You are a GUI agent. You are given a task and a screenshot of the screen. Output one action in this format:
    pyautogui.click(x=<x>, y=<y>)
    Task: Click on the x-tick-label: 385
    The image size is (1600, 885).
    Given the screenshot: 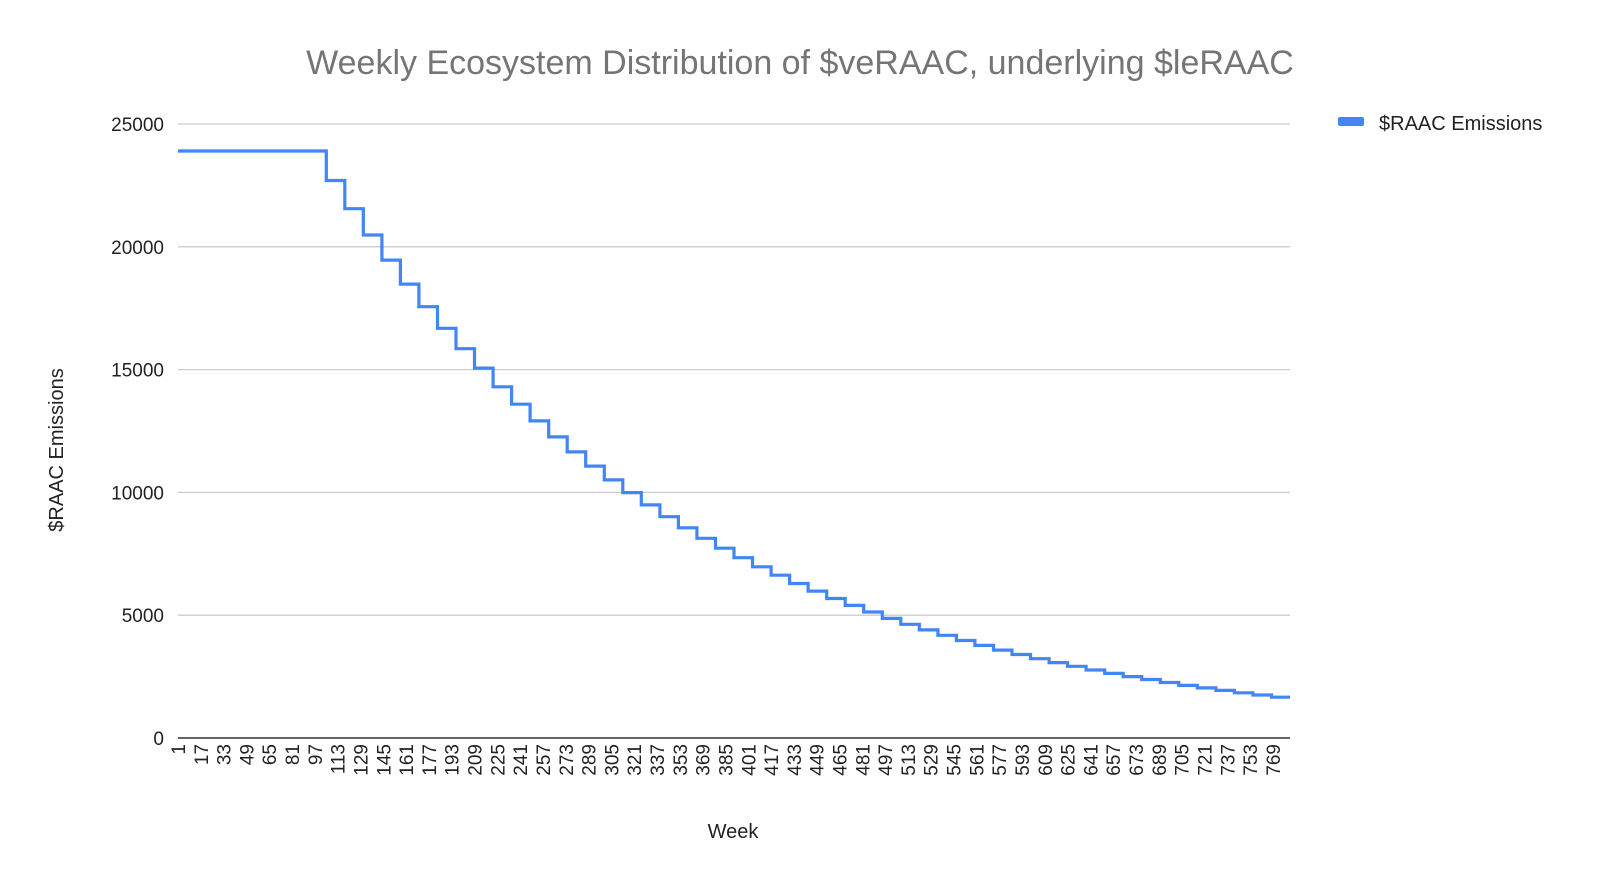 What is the action you would take?
    pyautogui.click(x=726, y=760)
    